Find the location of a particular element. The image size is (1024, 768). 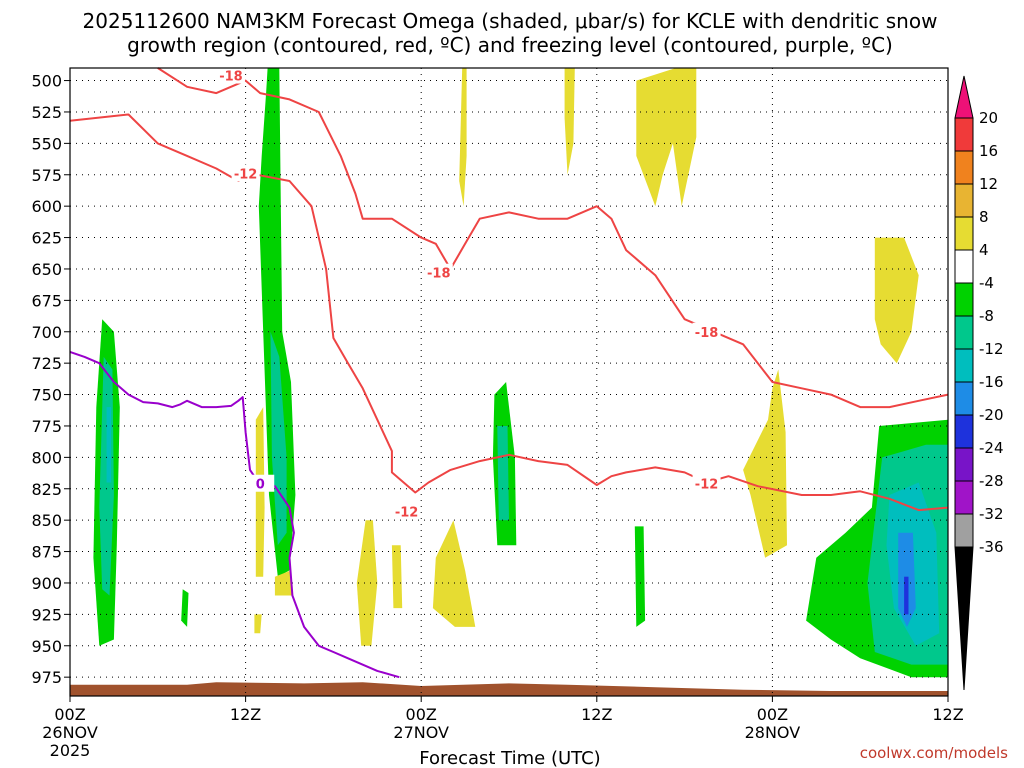

x-tick-label-2: 00Z is located at coordinates (421, 714).